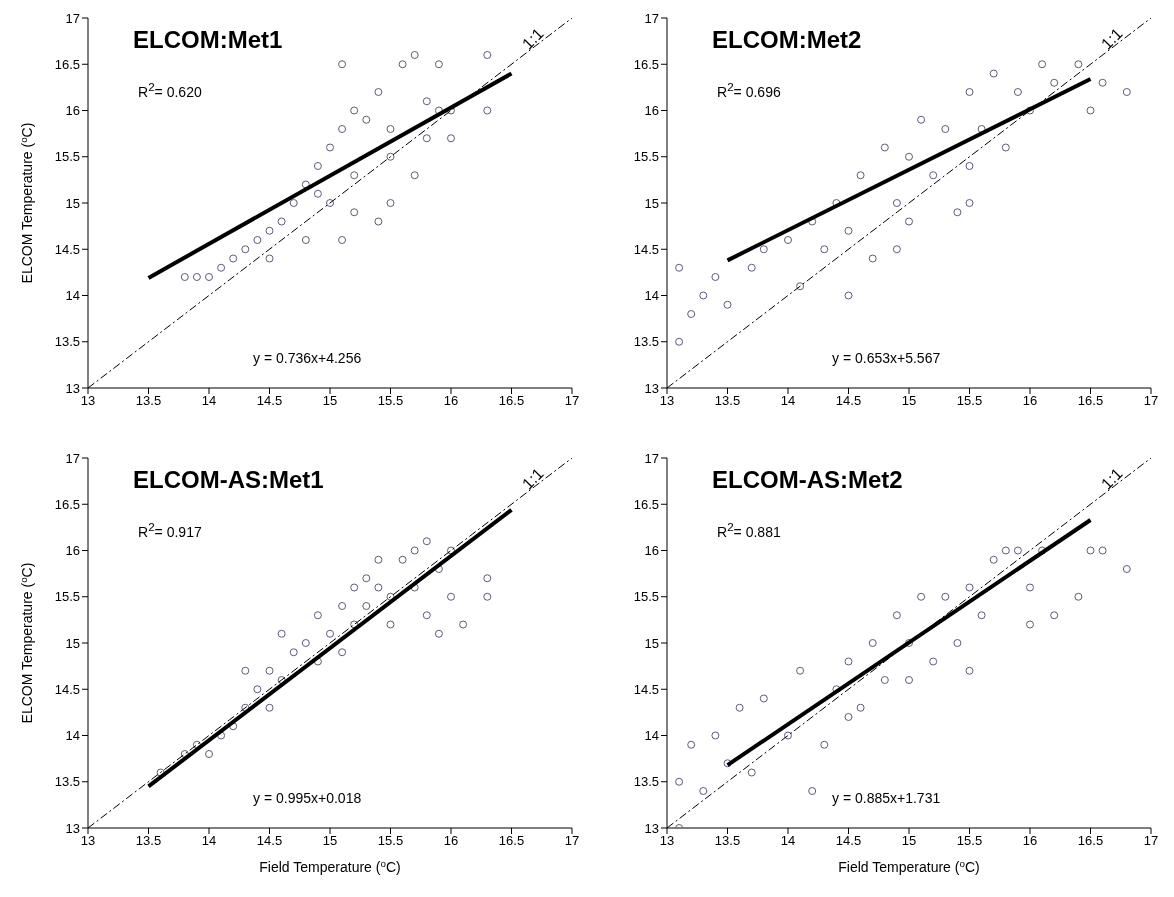  What do you see at coordinates (651, 643) in the screenshot?
I see `y-tick-label: 15` at bounding box center [651, 643].